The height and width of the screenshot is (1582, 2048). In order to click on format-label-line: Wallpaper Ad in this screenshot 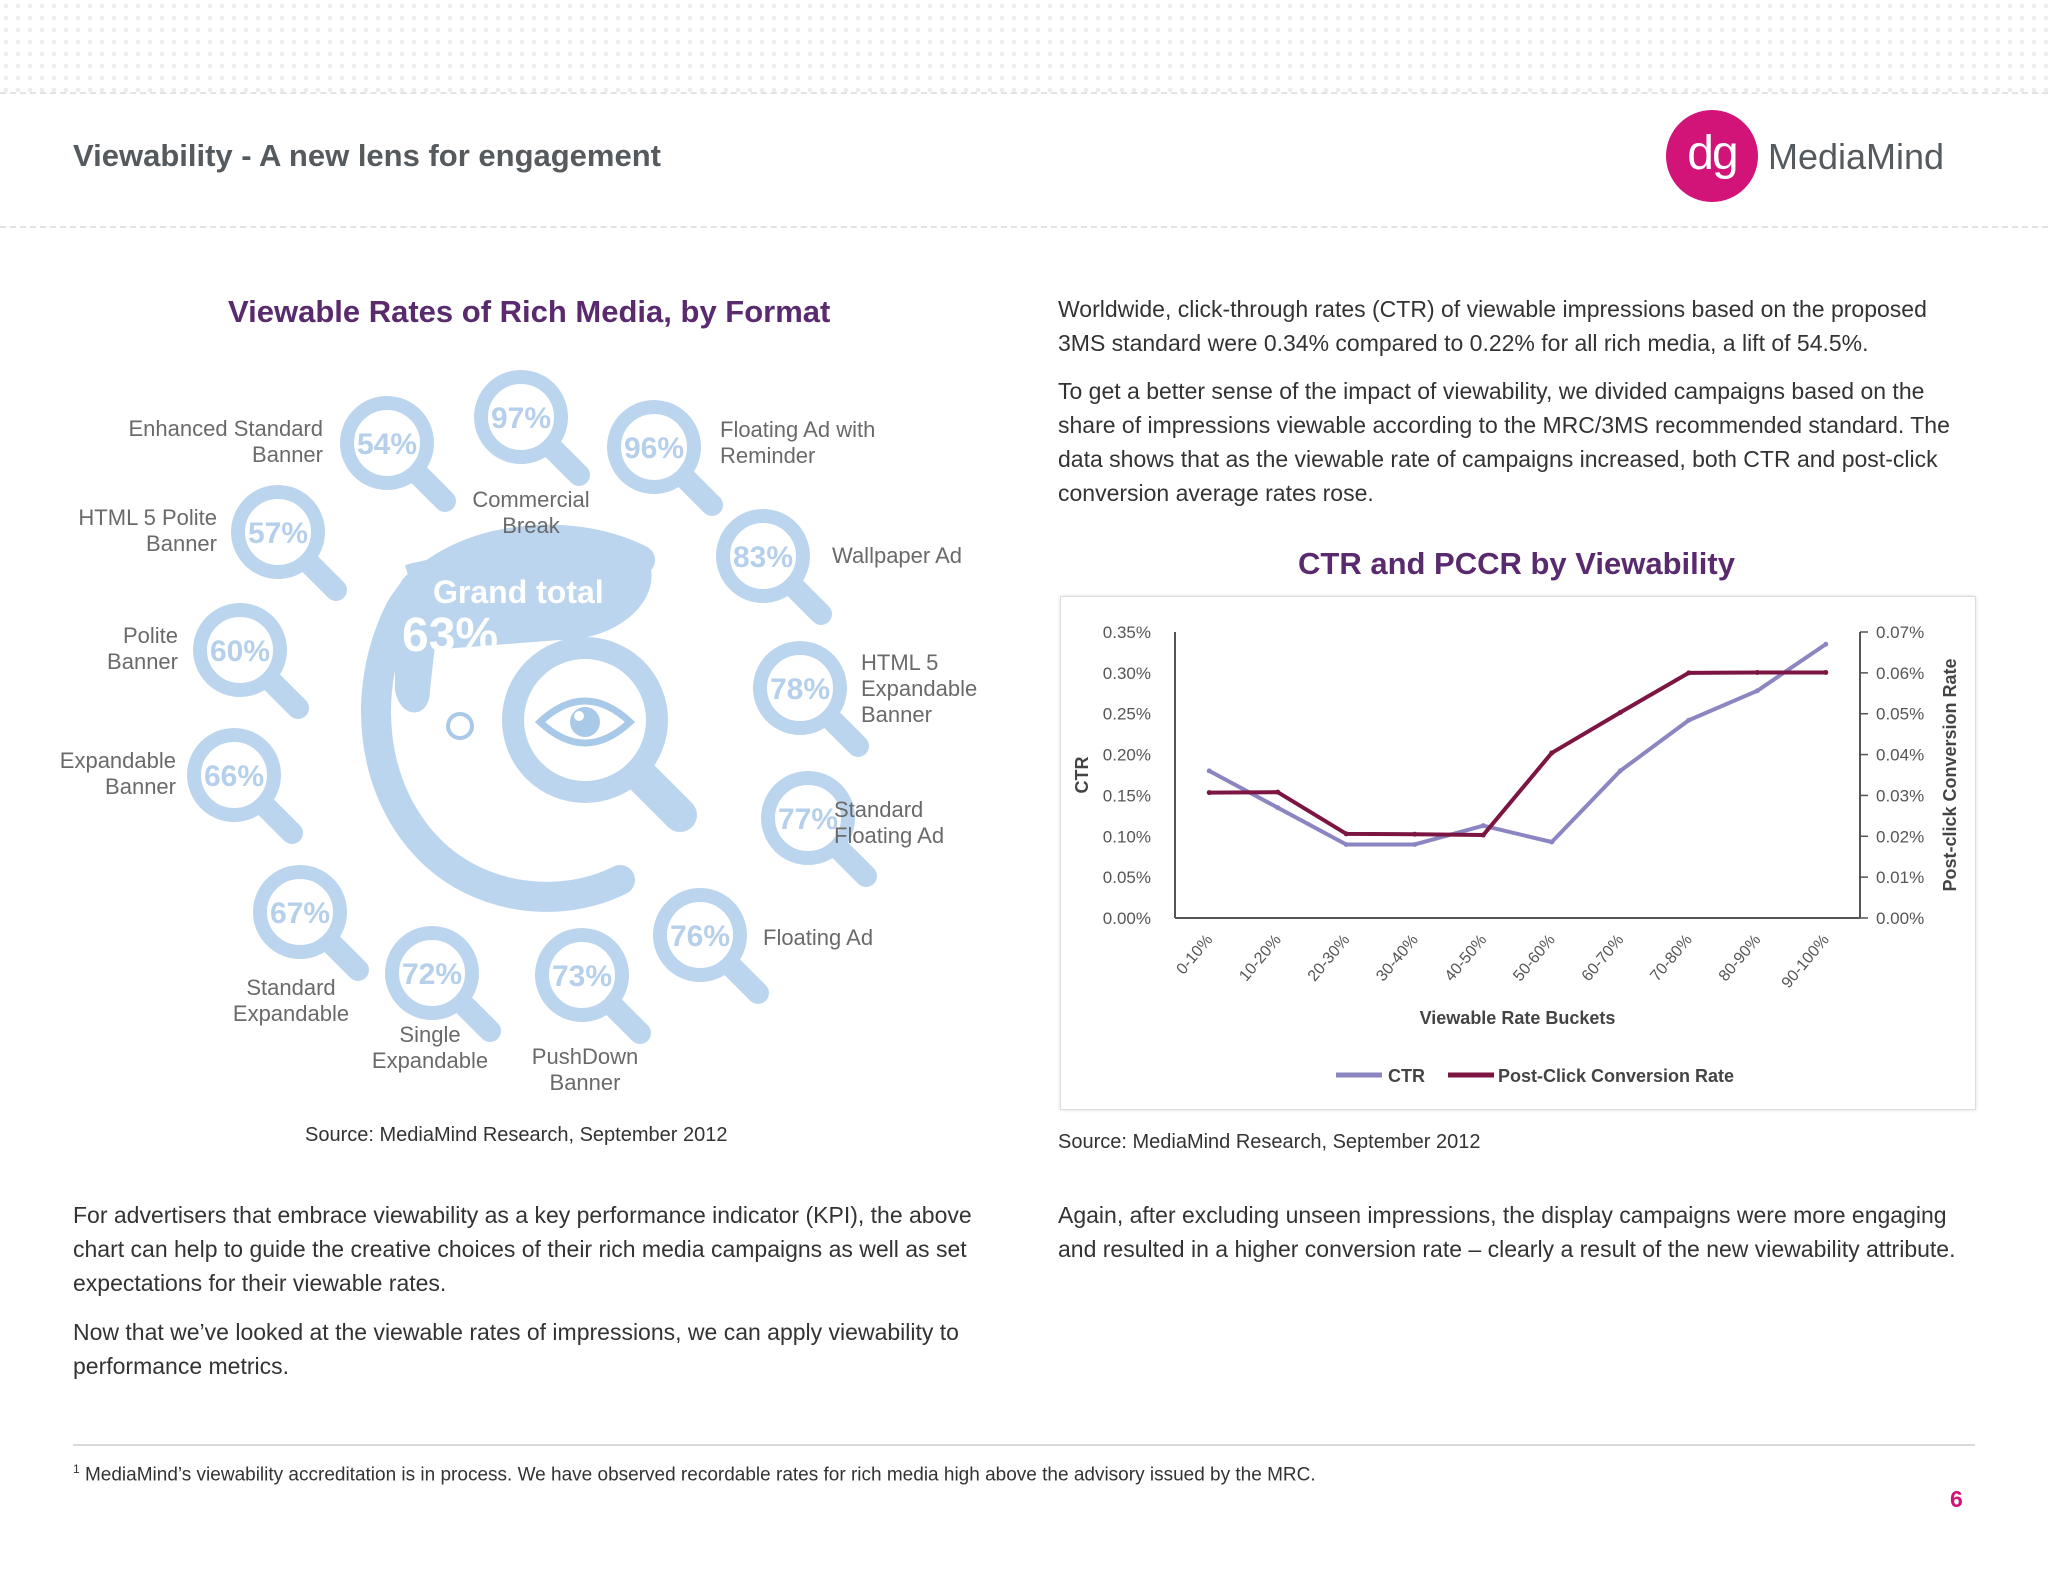, I will do `click(897, 555)`.